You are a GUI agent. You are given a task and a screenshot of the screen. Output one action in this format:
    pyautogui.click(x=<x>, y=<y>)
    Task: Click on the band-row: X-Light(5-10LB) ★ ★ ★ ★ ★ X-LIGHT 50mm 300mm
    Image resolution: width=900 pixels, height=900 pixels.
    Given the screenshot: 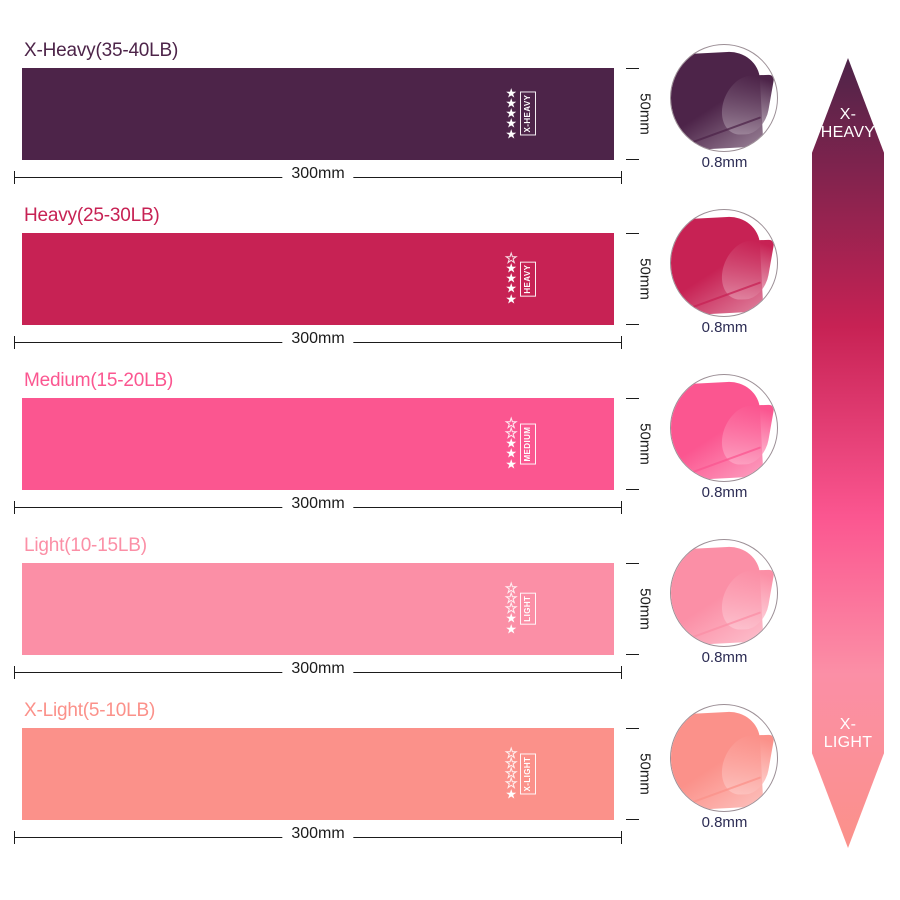 What is the action you would take?
    pyautogui.click(x=330, y=782)
    